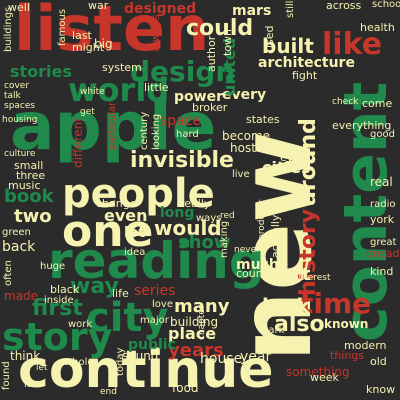 The width and height of the screenshot is (400, 400). Describe the element at coordinates (33, 216) in the screenshot. I see `word-two: two` at that location.